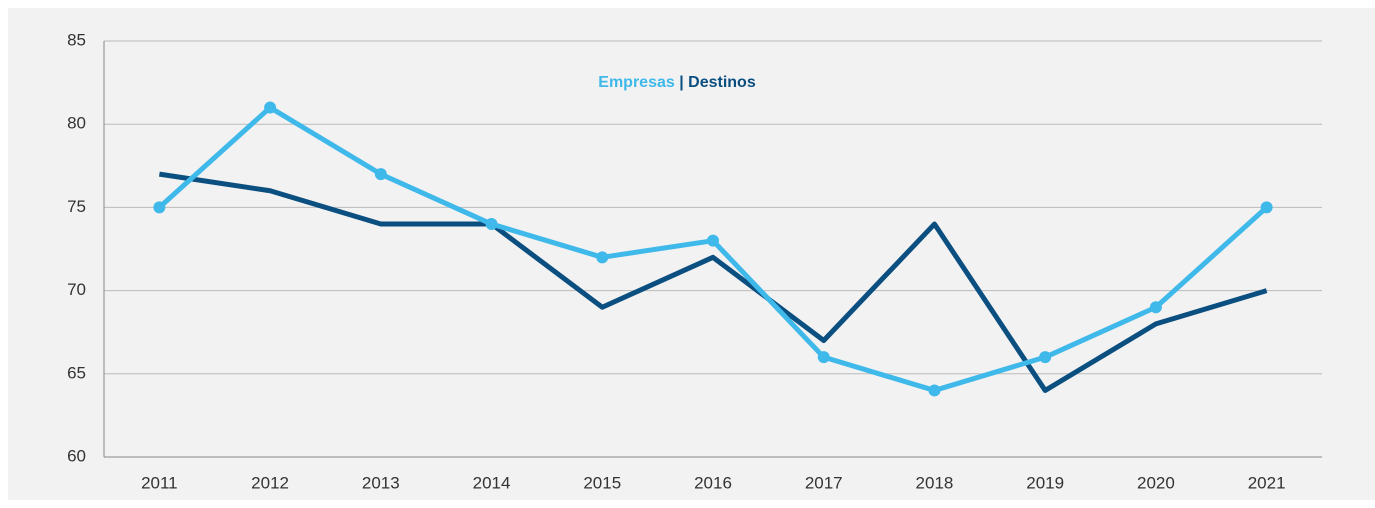 This screenshot has width=1375, height=508. Describe the element at coordinates (722, 82) in the screenshot. I see `legend-entry: Destinos` at that location.